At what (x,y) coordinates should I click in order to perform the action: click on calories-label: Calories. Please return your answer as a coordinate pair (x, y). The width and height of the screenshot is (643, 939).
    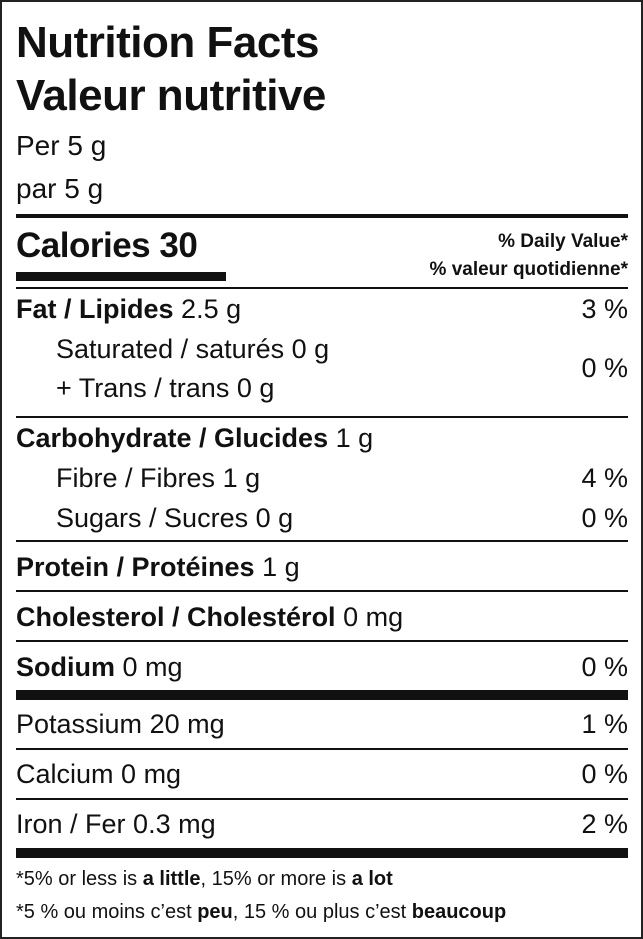
    Looking at the image, I should click on (83, 245).